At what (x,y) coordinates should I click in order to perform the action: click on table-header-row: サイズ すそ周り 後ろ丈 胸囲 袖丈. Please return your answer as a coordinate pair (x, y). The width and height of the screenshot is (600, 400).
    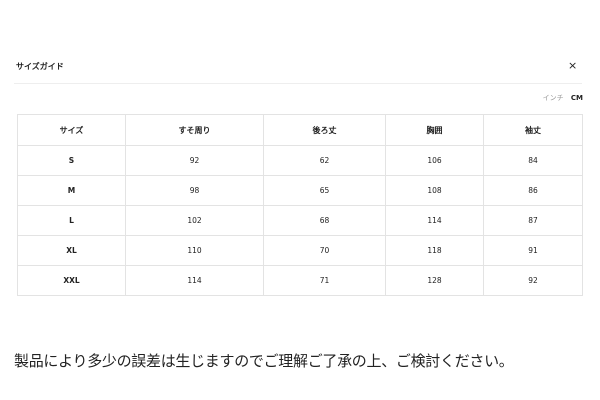
    Looking at the image, I should click on (300, 130).